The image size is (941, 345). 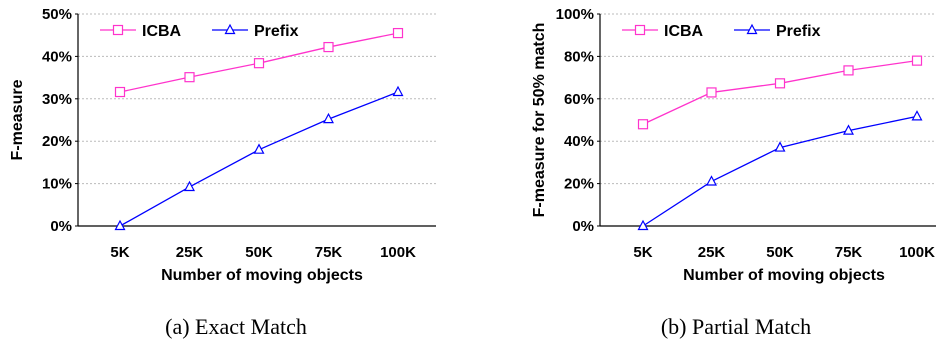 What do you see at coordinates (57, 99) in the screenshot?
I see `y-tick-label: 30%` at bounding box center [57, 99].